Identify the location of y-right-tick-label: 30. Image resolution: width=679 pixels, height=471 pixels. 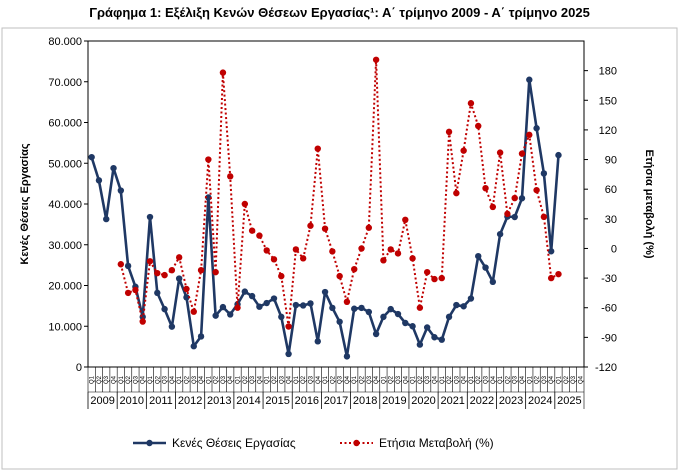
(611, 220).